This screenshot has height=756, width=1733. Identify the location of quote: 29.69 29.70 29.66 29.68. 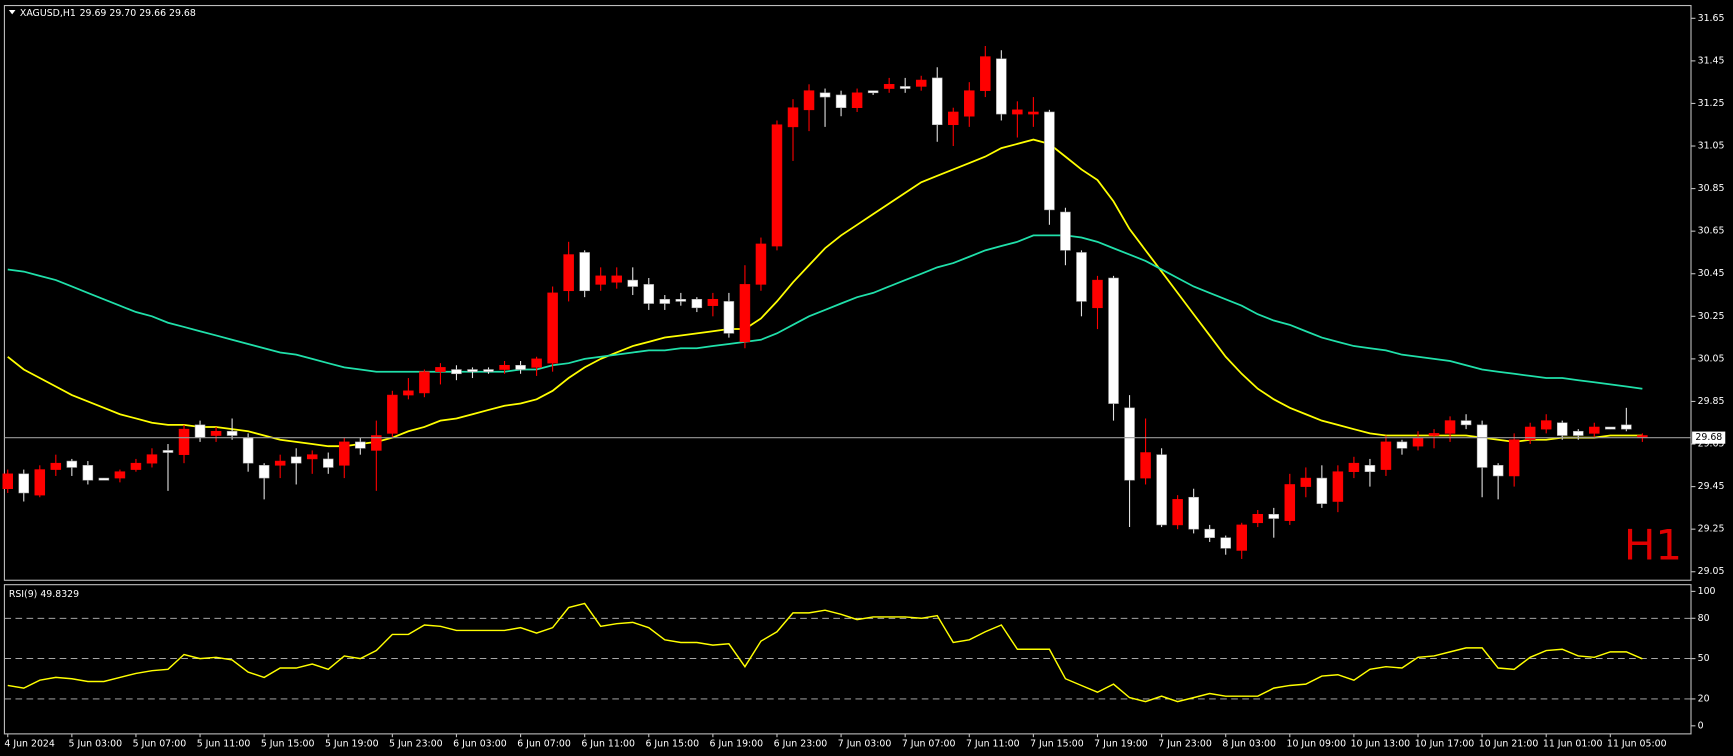
(138, 13).